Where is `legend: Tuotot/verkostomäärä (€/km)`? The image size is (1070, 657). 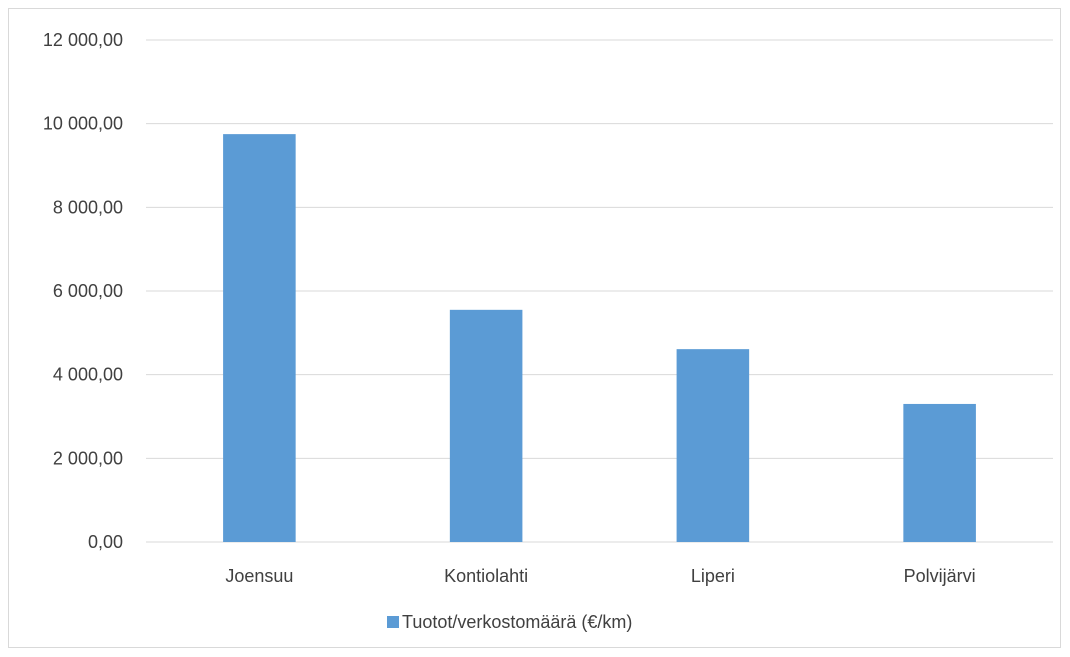
legend: Tuotot/verkostomäärä (€/km) is located at coordinates (509, 622).